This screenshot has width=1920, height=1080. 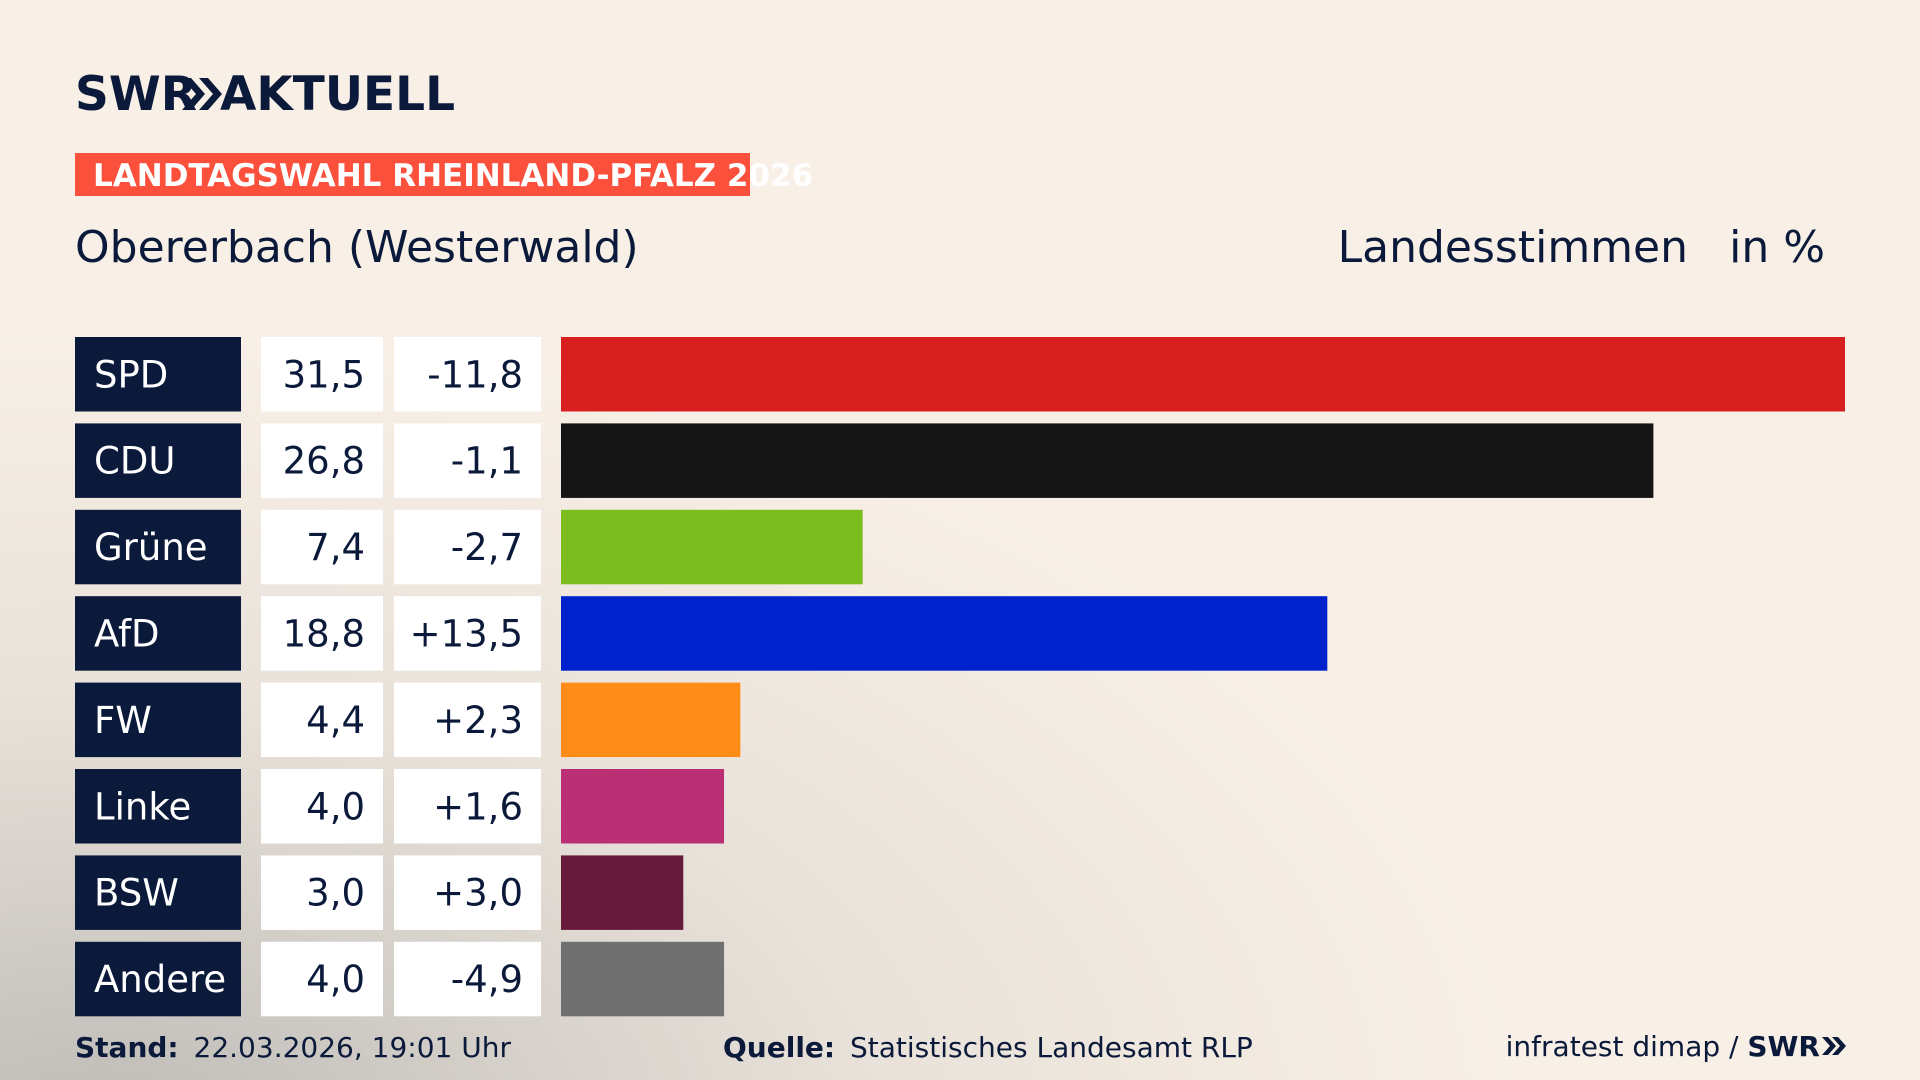 What do you see at coordinates (487, 547) in the screenshot?
I see `change-label: -2,7` at bounding box center [487, 547].